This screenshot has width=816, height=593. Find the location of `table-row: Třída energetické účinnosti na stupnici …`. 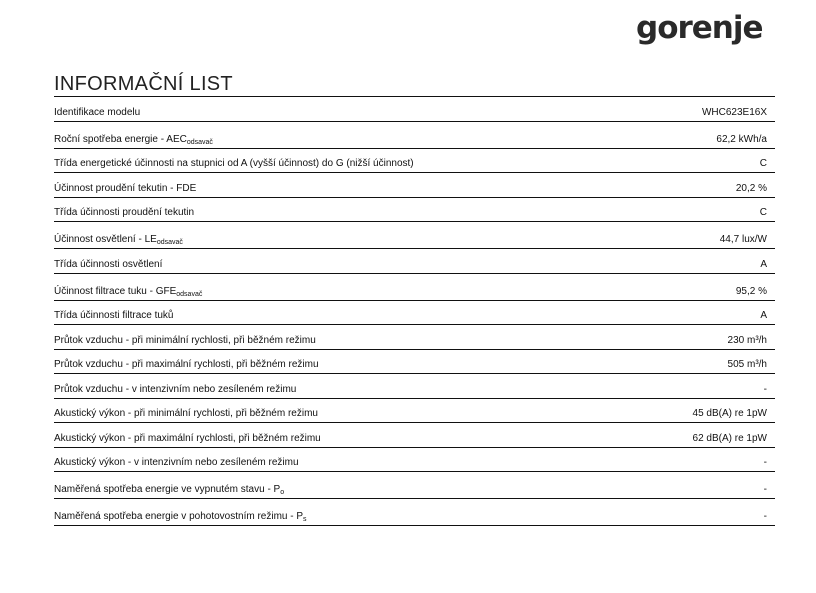

table-row: Třída energetické účinnosti na stupnici … is located at coordinates (414, 161).